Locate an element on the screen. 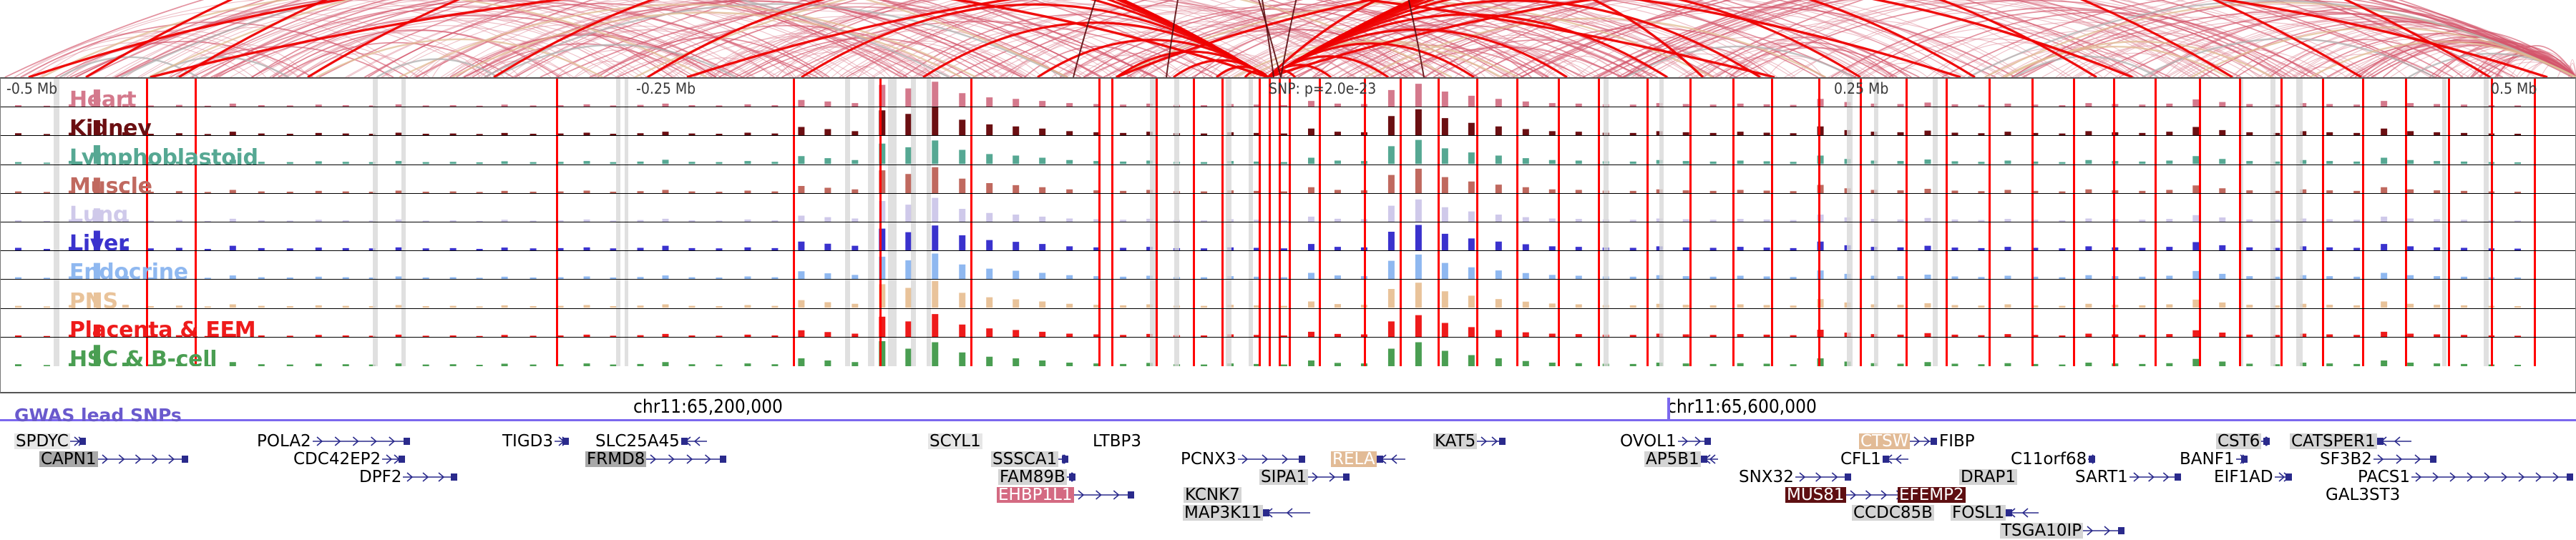  gene-eif1ad: EIF1AD is located at coordinates (2252, 477).